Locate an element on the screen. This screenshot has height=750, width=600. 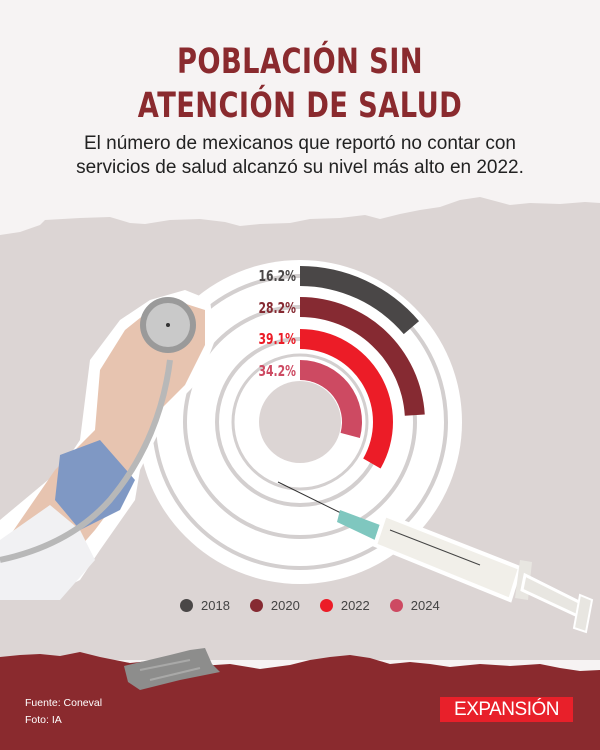
legend-item-2022: 2022 is located at coordinates (344, 605).